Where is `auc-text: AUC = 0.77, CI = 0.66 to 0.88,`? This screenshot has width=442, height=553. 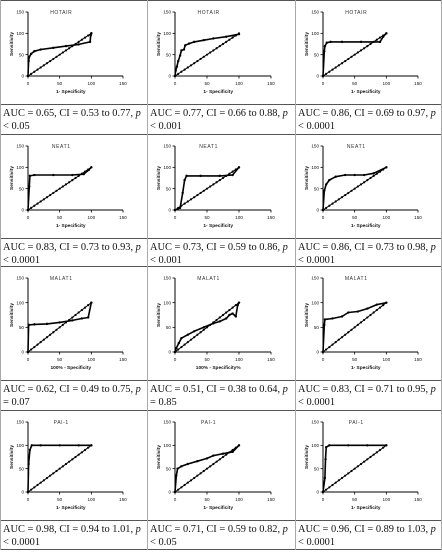 auc-text: AUC = 0.77, CI = 0.66 to 0.88, is located at coordinates (216, 113).